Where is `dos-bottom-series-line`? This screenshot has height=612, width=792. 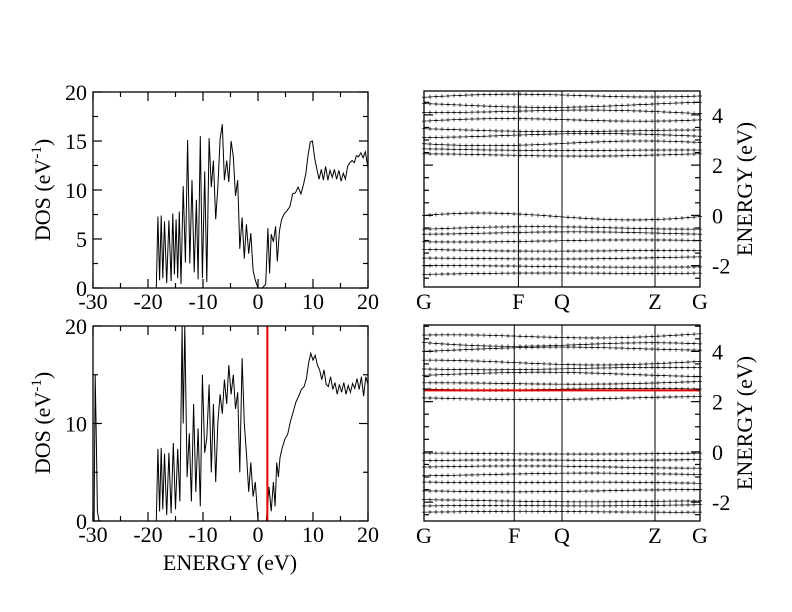 dos-bottom-series-line is located at coordinates (231, 423).